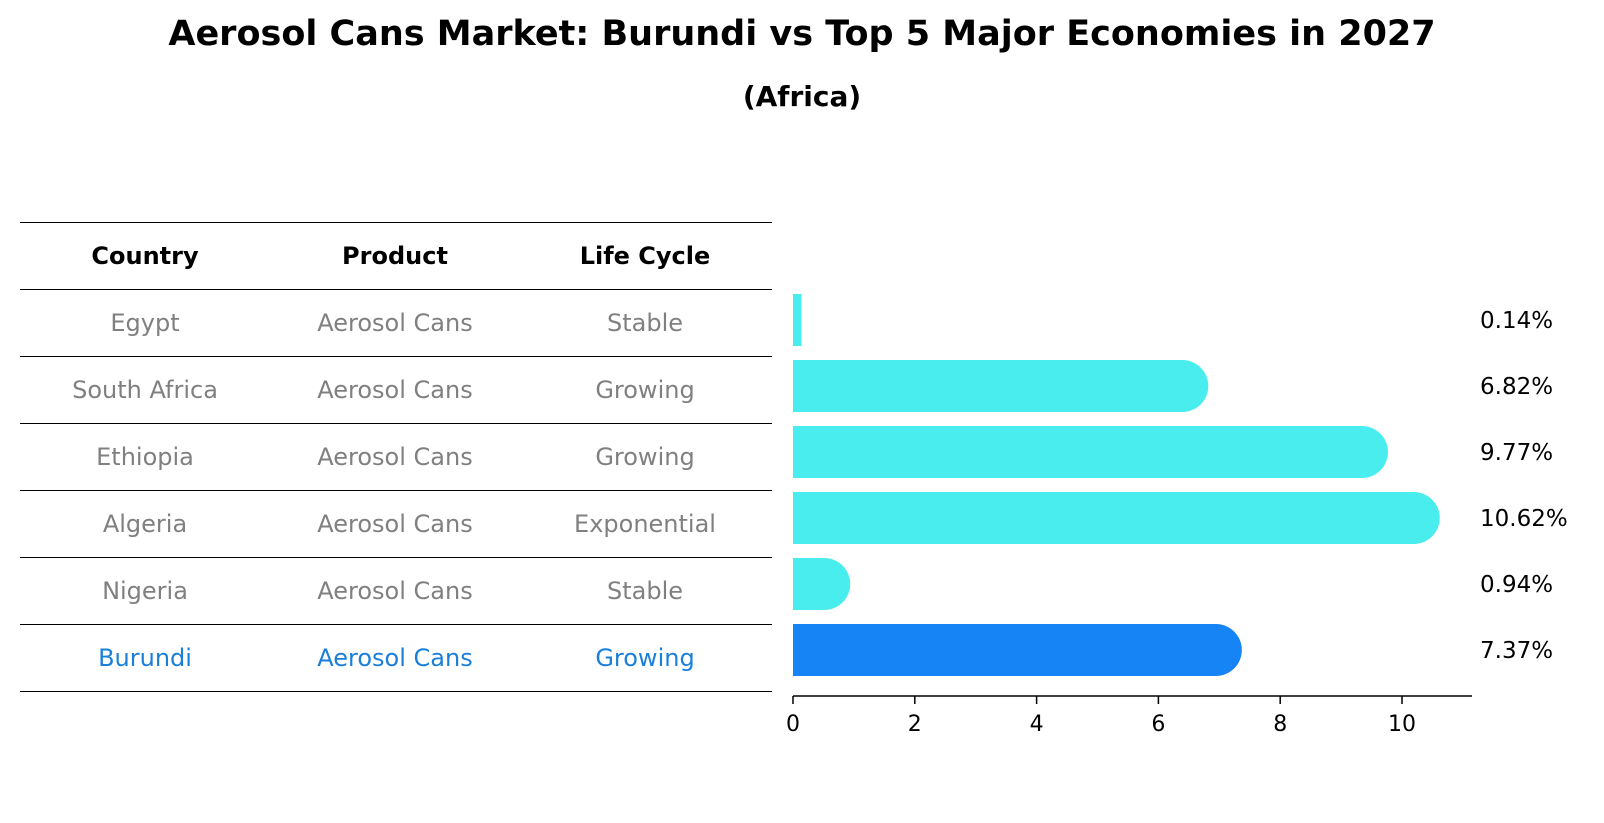 Image resolution: width=1604 pixels, height=823 pixels. What do you see at coordinates (145, 457) in the screenshot?
I see `country-cell: Ethiopia` at bounding box center [145, 457].